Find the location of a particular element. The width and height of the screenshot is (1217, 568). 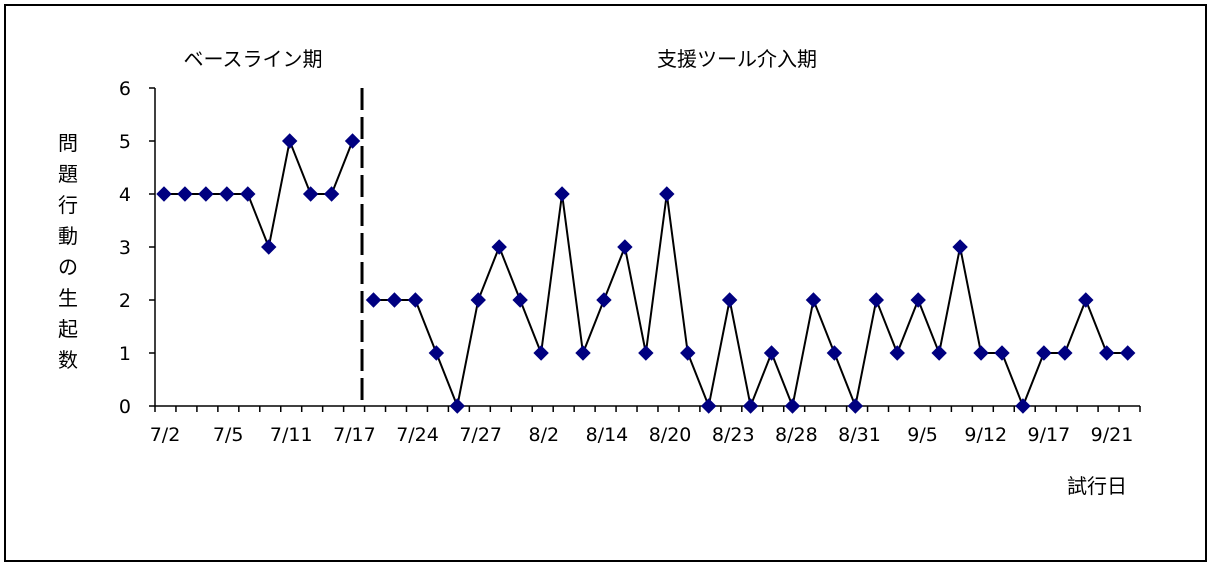

x-tick-label: 7/11 is located at coordinates (291, 435).